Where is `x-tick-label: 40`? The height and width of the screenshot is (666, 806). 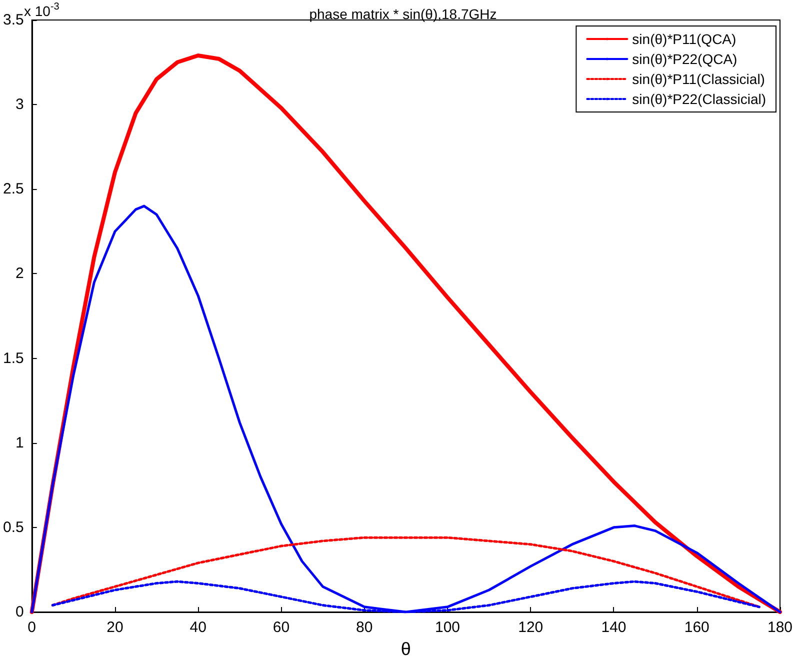
x-tick-label: 40 is located at coordinates (198, 627).